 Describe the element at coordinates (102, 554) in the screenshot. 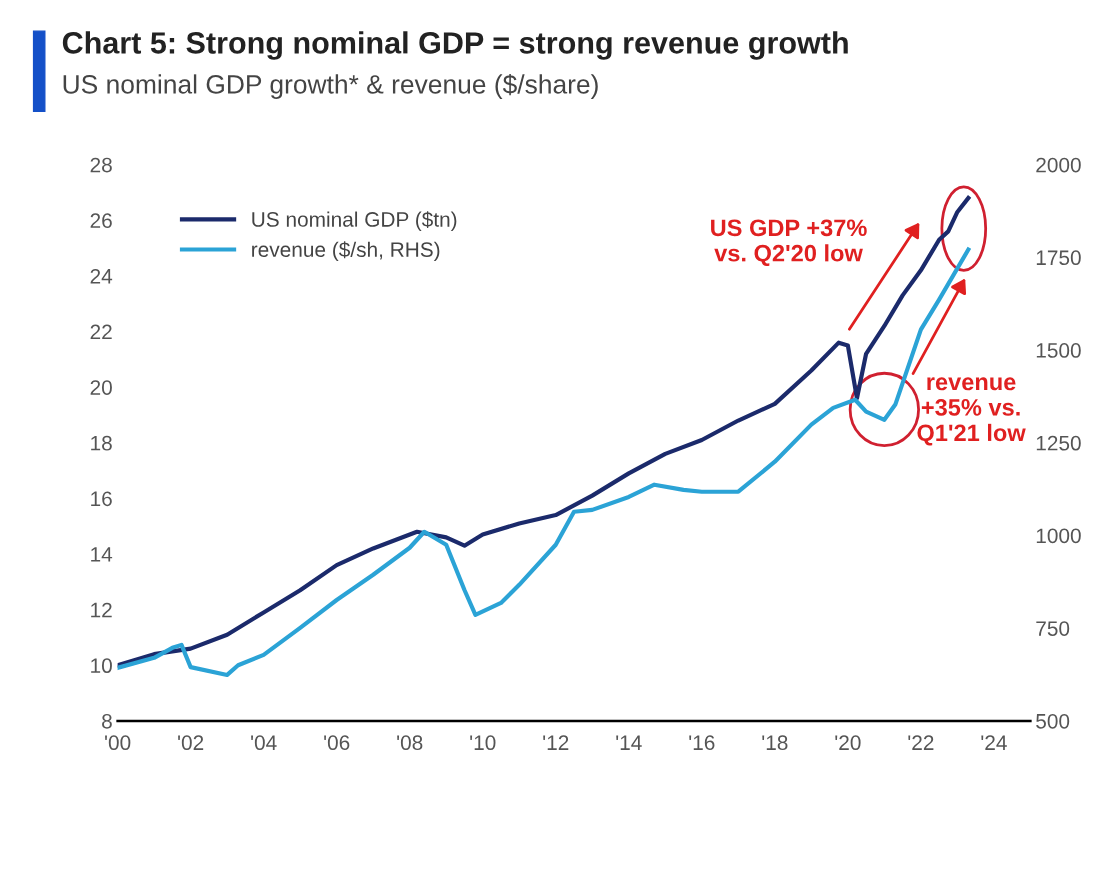

I see `y-tick-label: 14` at that location.